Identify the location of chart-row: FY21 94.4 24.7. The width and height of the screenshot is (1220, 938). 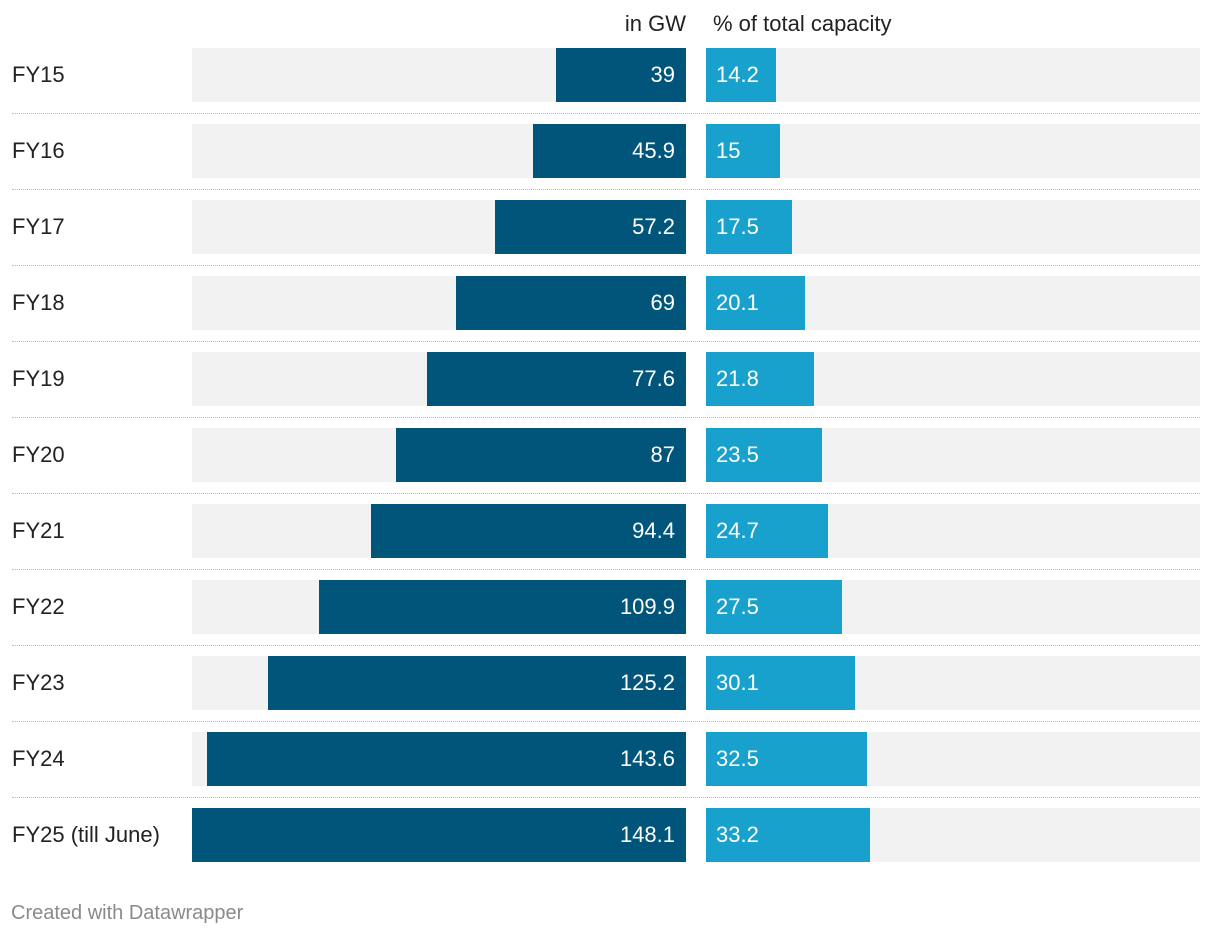
(610, 542).